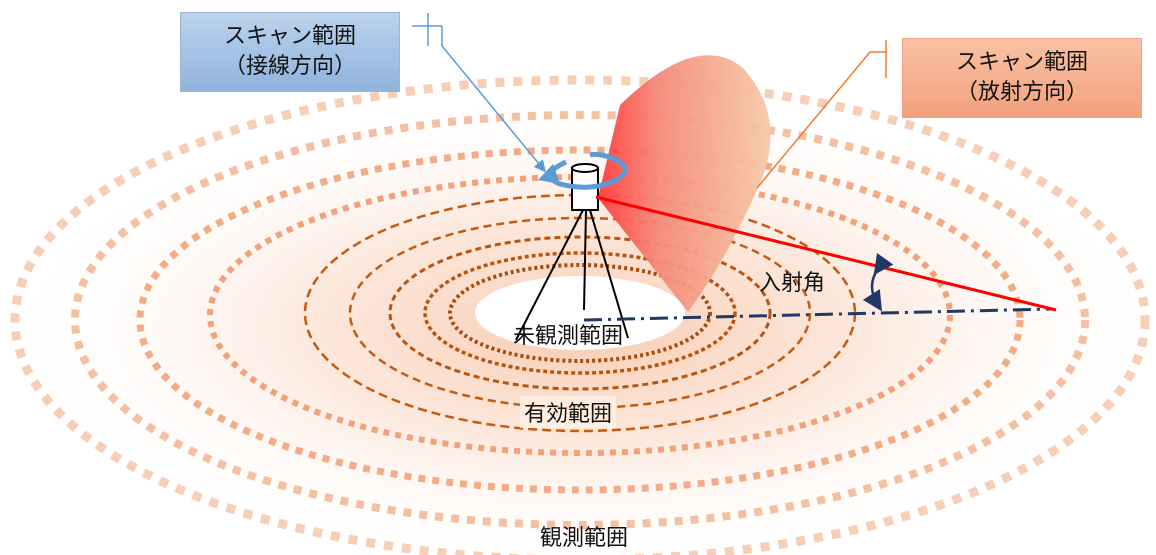 Image resolution: width=1156 pixels, height=555 pixels. Describe the element at coordinates (818, 314) in the screenshot. I see `ground-reference-line` at that location.